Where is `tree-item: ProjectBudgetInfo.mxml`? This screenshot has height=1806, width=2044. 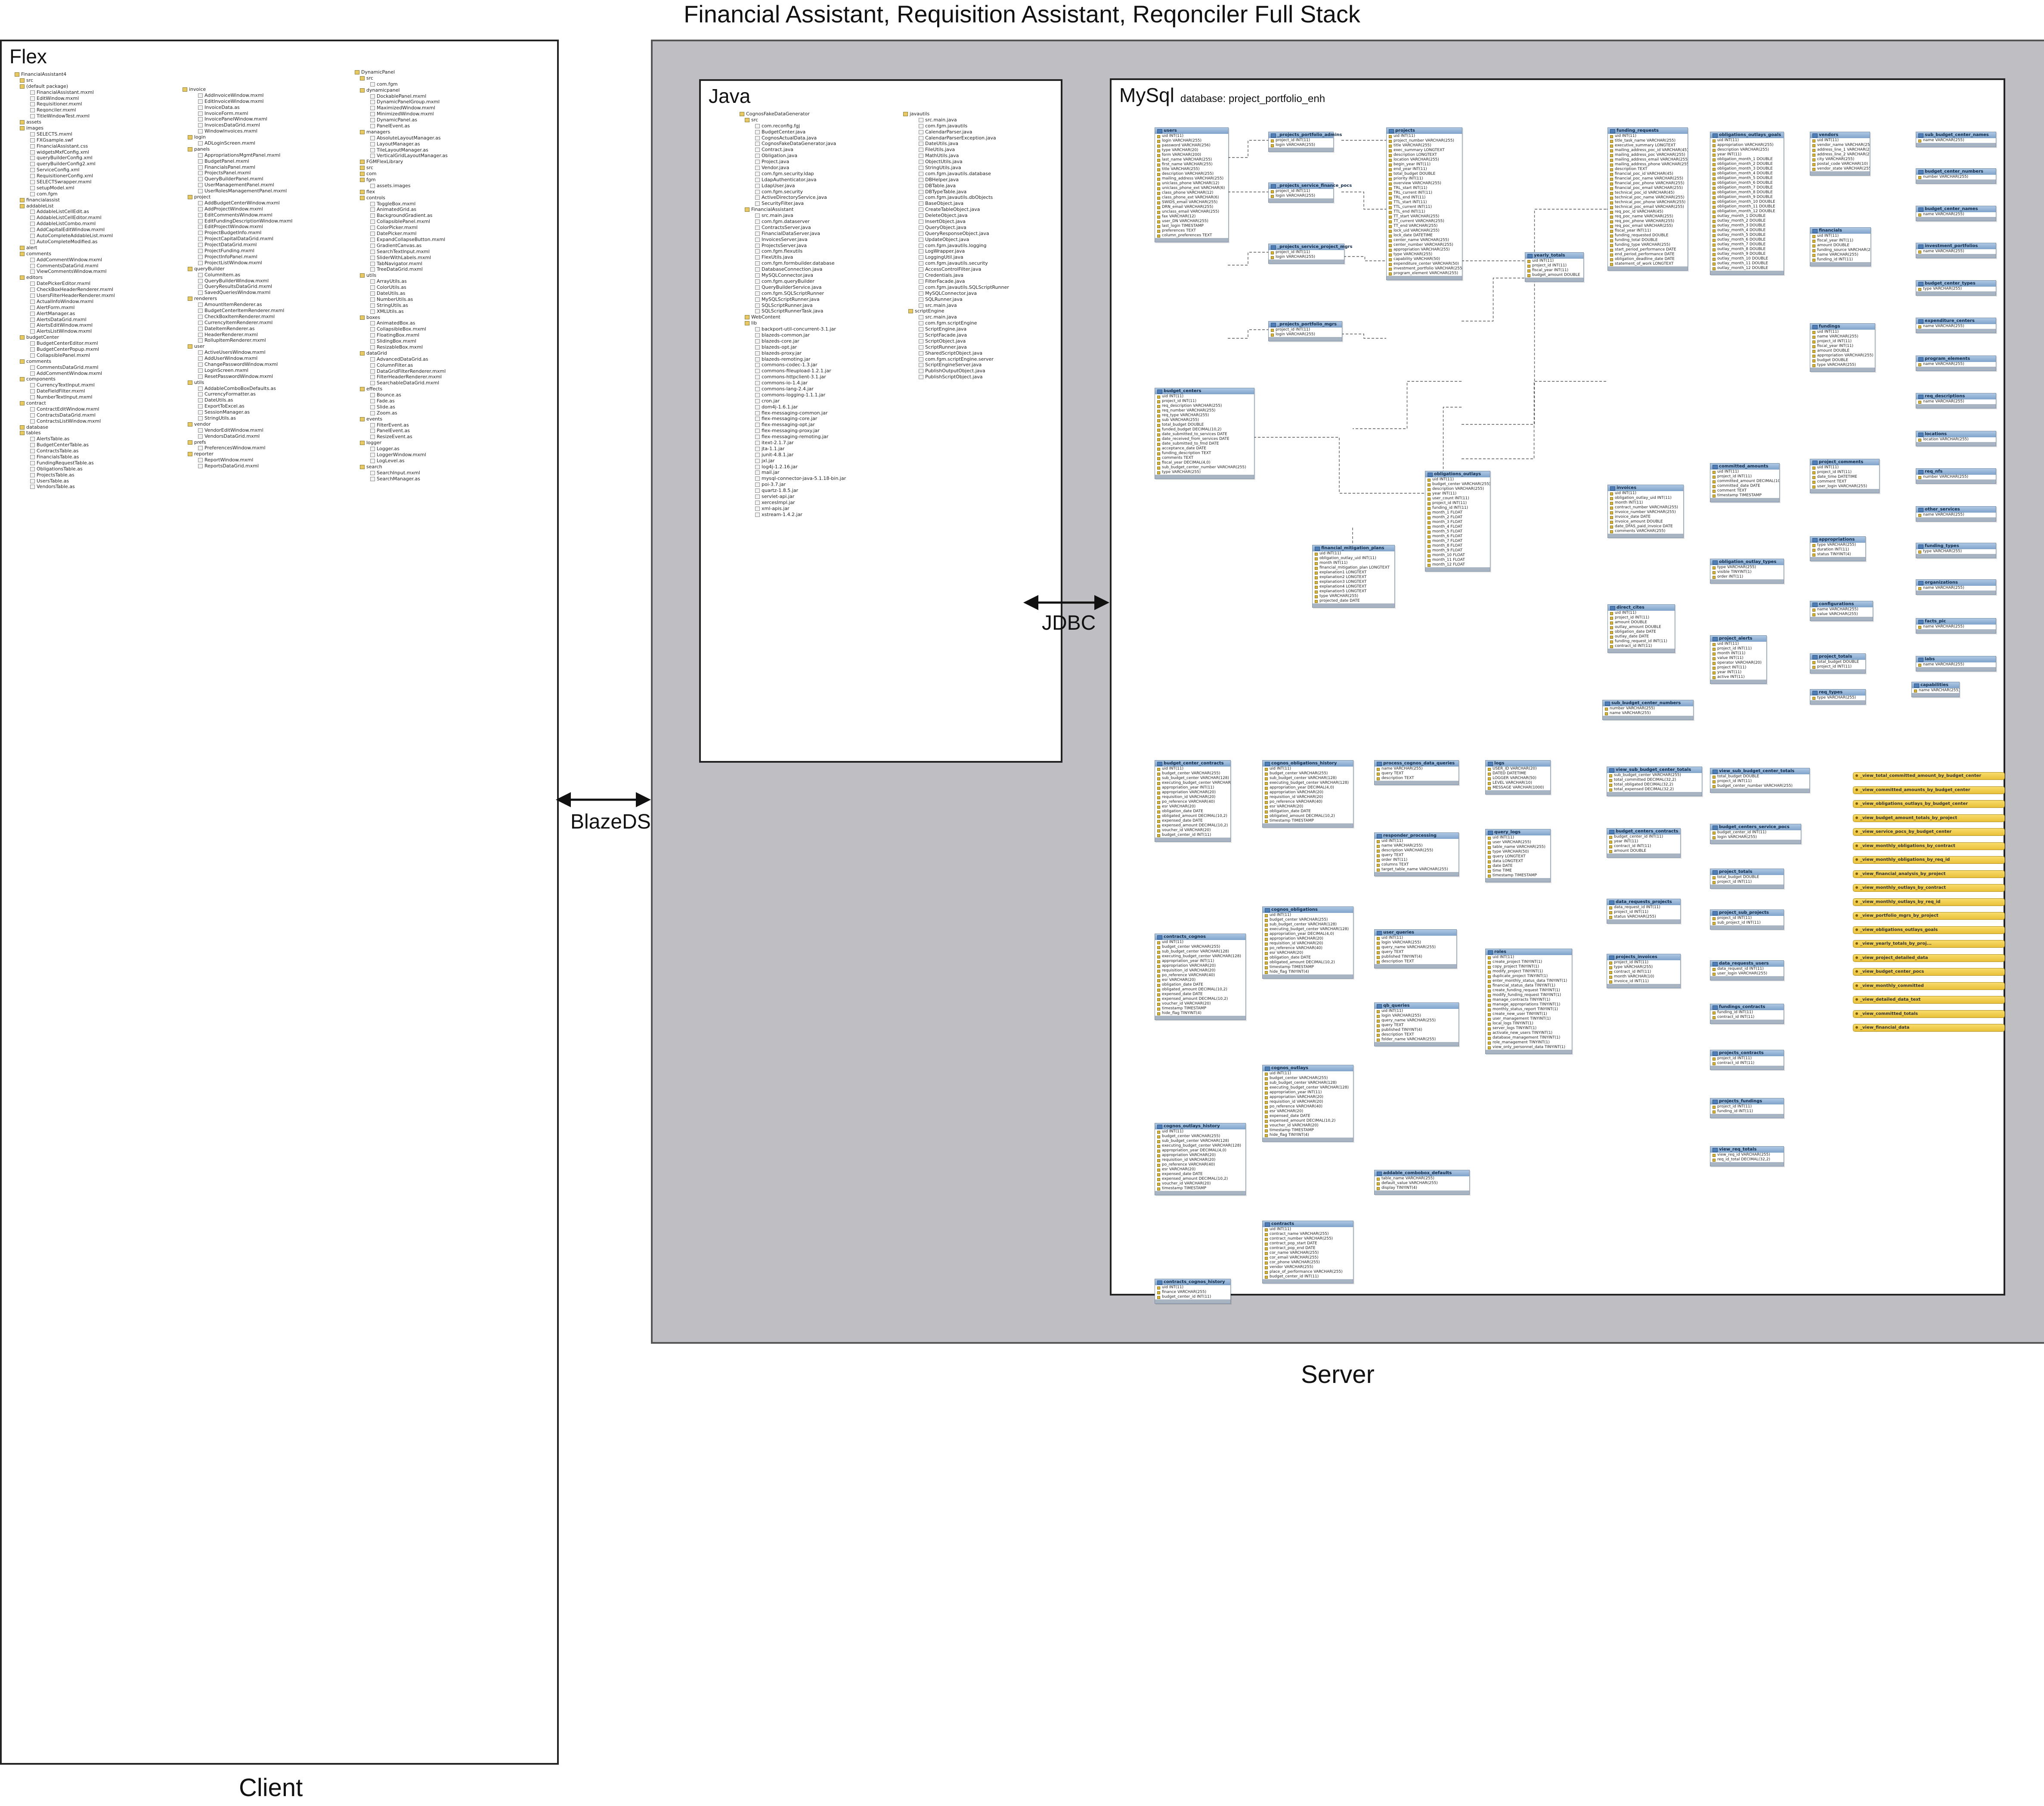 tree-item: ProjectBudgetInfo.mxml is located at coordinates (260, 233).